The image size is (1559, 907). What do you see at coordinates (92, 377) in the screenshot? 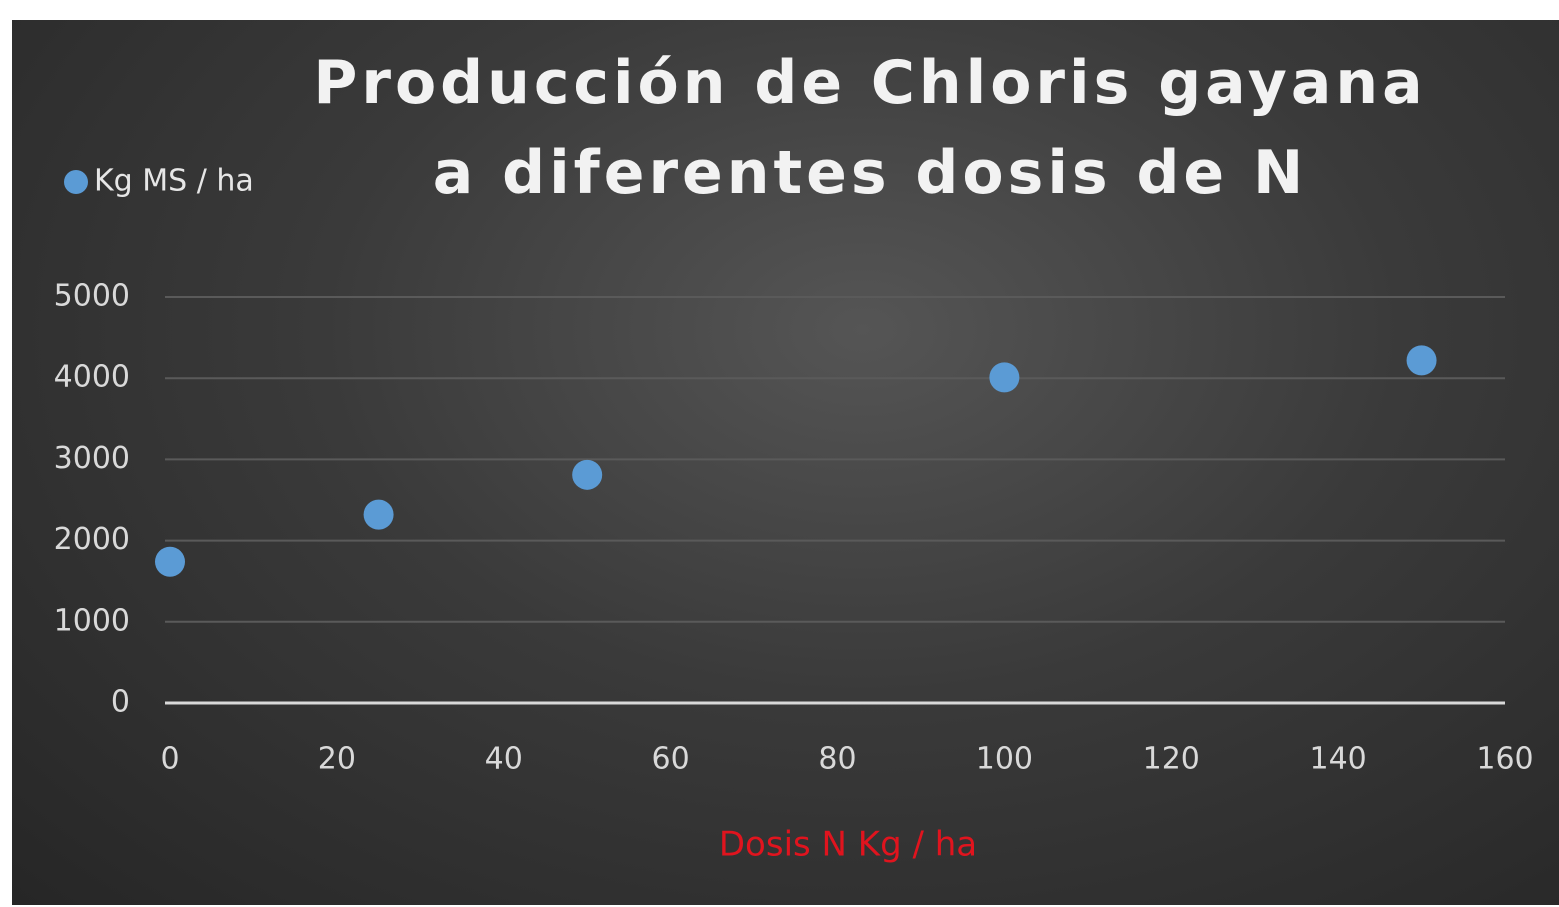
I see `y-tick-label: 4000` at bounding box center [92, 377].